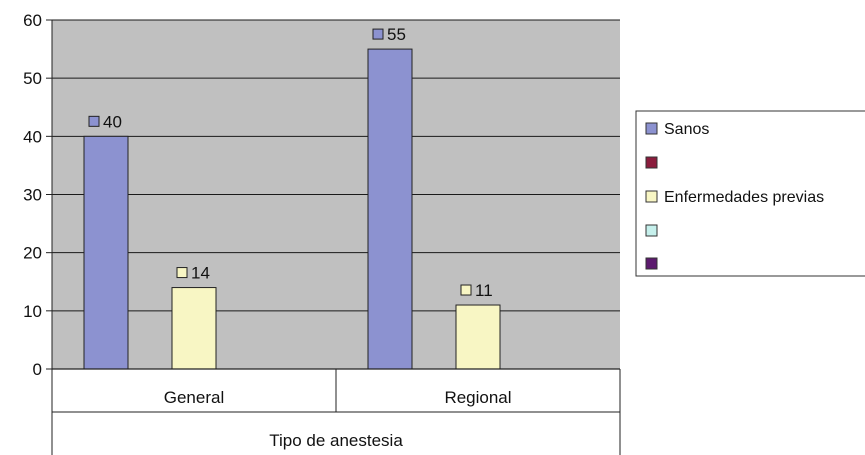 Image resolution: width=865 pixels, height=455 pixels. I want to click on y-tick-label: 20, so click(32, 253).